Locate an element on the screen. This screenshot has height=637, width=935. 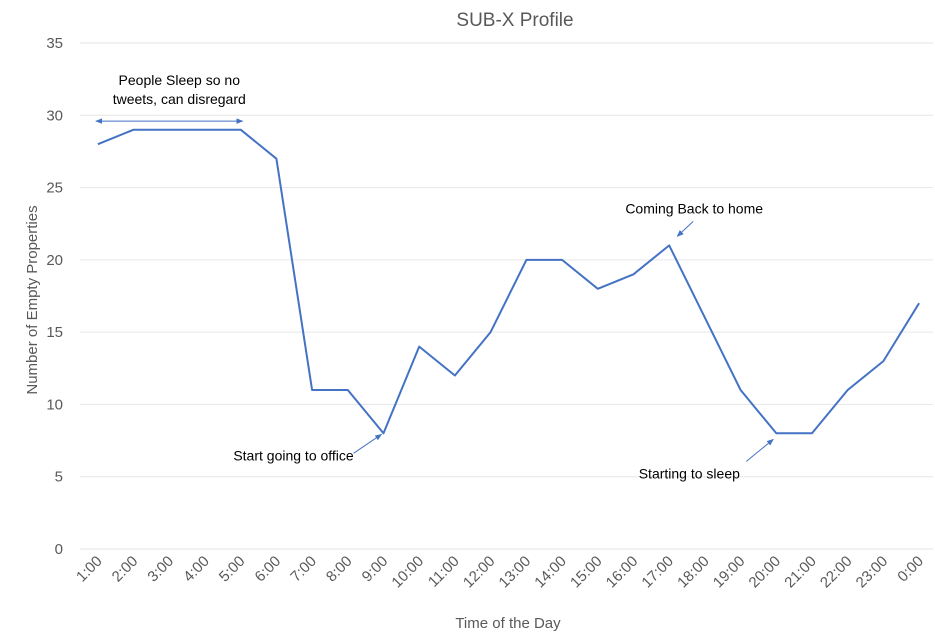
y-tick-label: 35 is located at coordinates (54, 43).